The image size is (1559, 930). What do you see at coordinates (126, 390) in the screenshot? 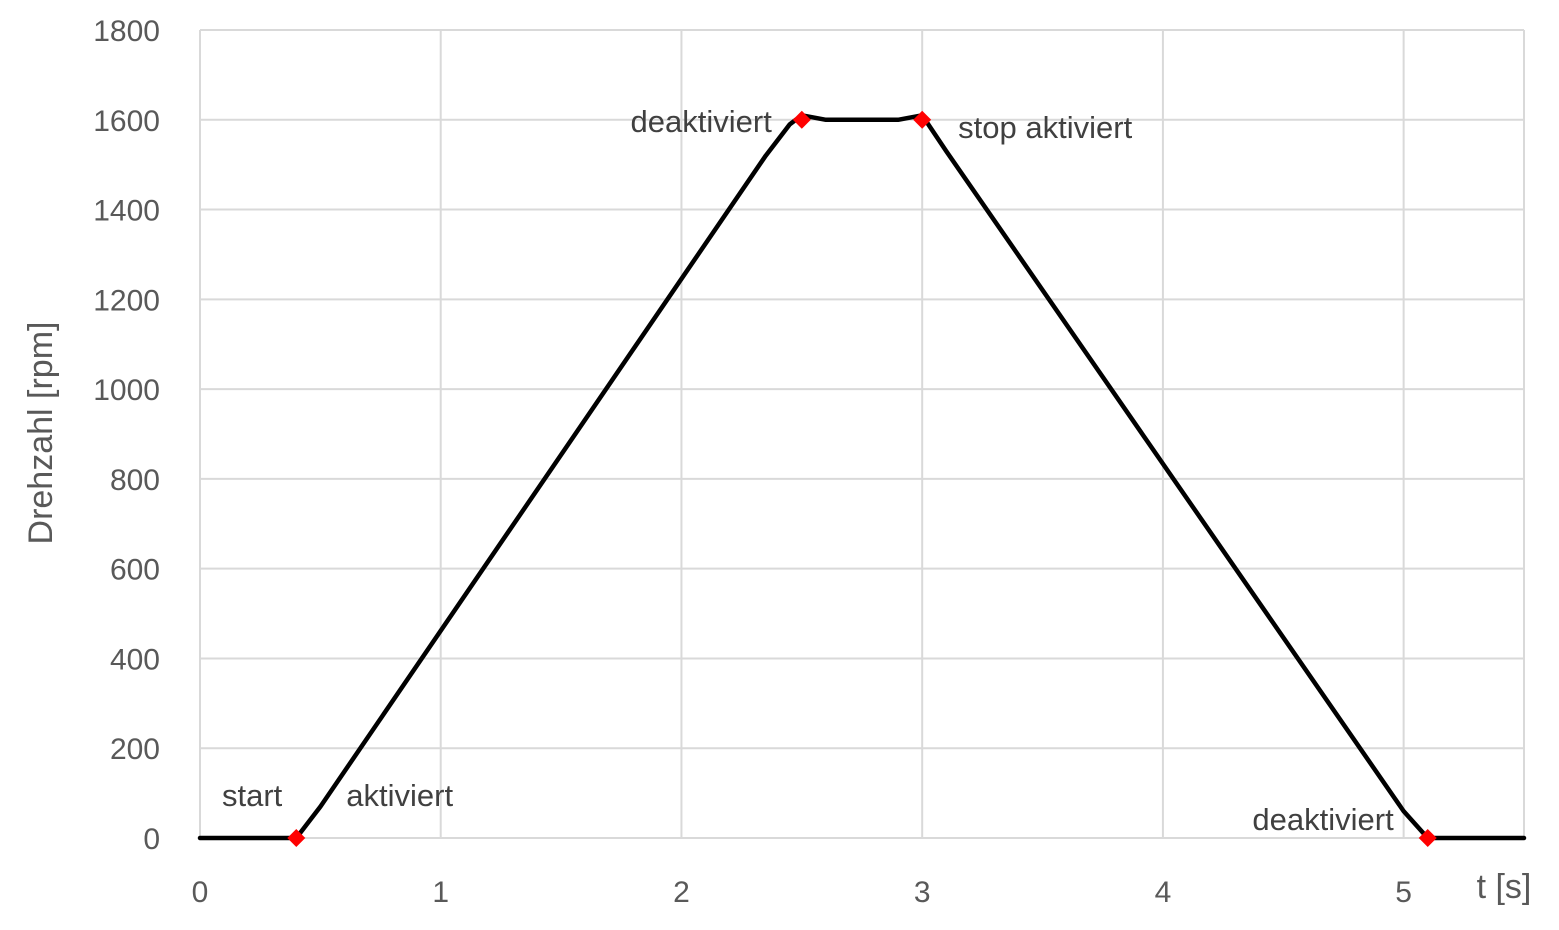
I see `y-tick-label-1000: 1000` at bounding box center [126, 390].